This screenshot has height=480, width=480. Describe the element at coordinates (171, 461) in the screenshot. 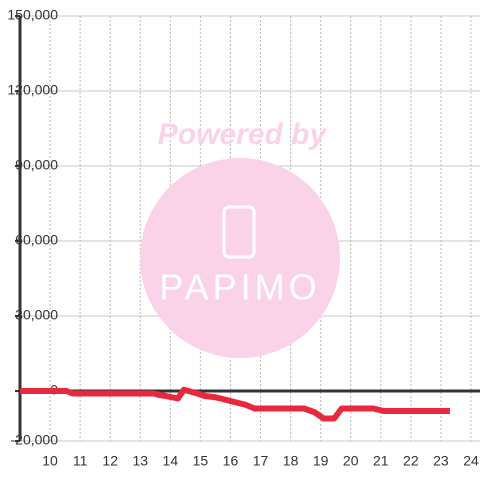

I see `x-tick-label: 14` at that location.